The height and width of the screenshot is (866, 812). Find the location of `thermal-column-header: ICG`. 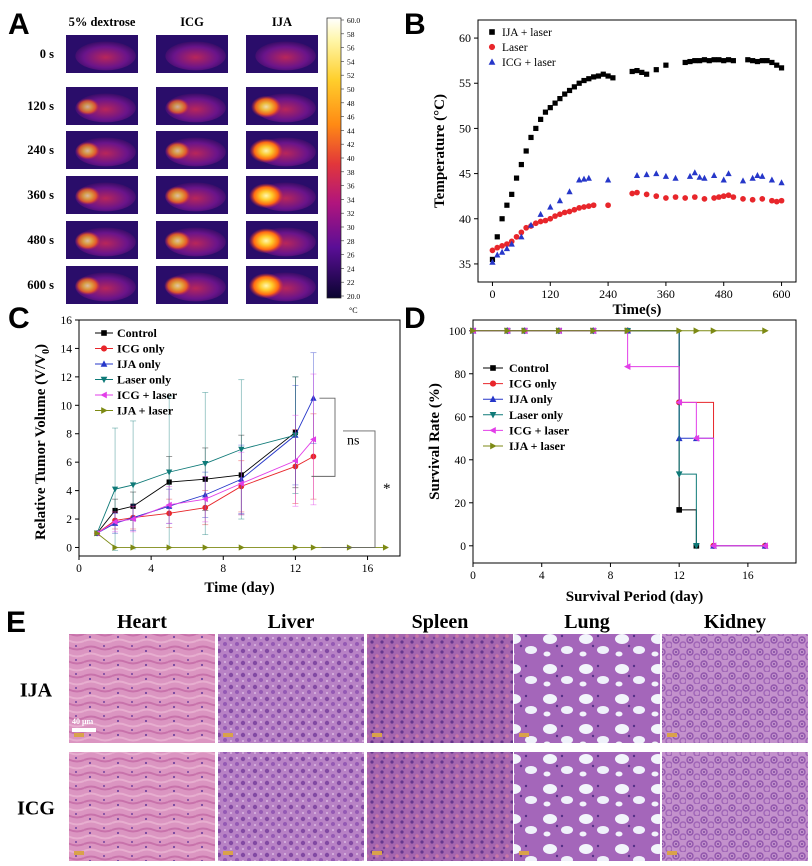

thermal-column-header: ICG is located at coordinates (192, 22).